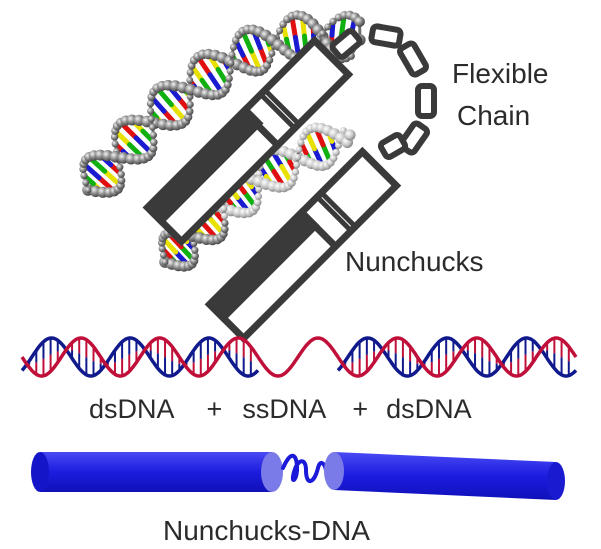 This screenshot has width=601, height=549. Describe the element at coordinates (266, 530) in the screenshot. I see `nunchucks-dna-title: Nunchucks-DNA` at that location.